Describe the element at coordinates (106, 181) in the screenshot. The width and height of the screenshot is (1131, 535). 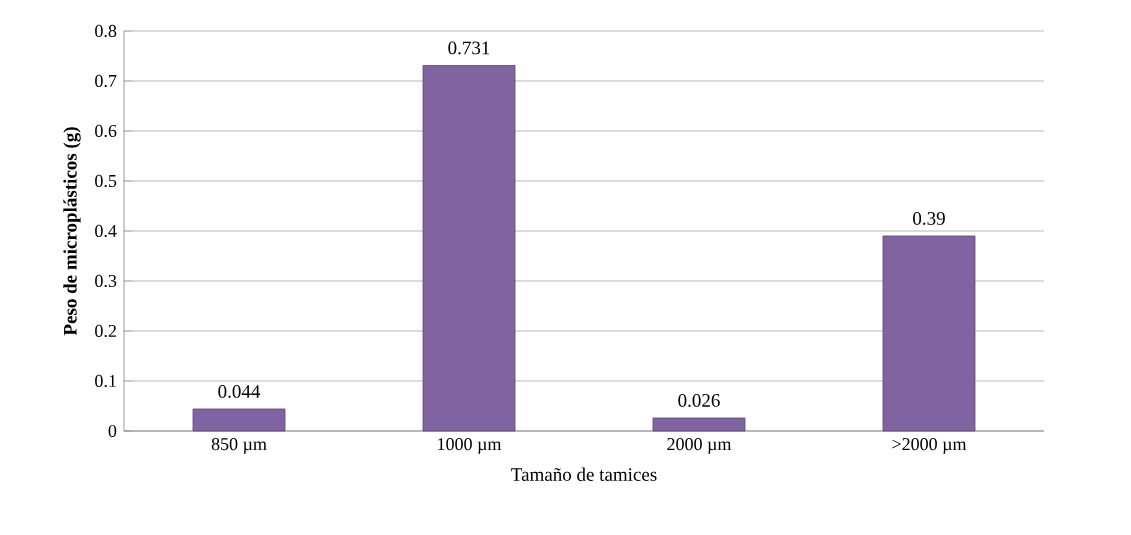
I see `y-tick-label: 0.5` at that location.